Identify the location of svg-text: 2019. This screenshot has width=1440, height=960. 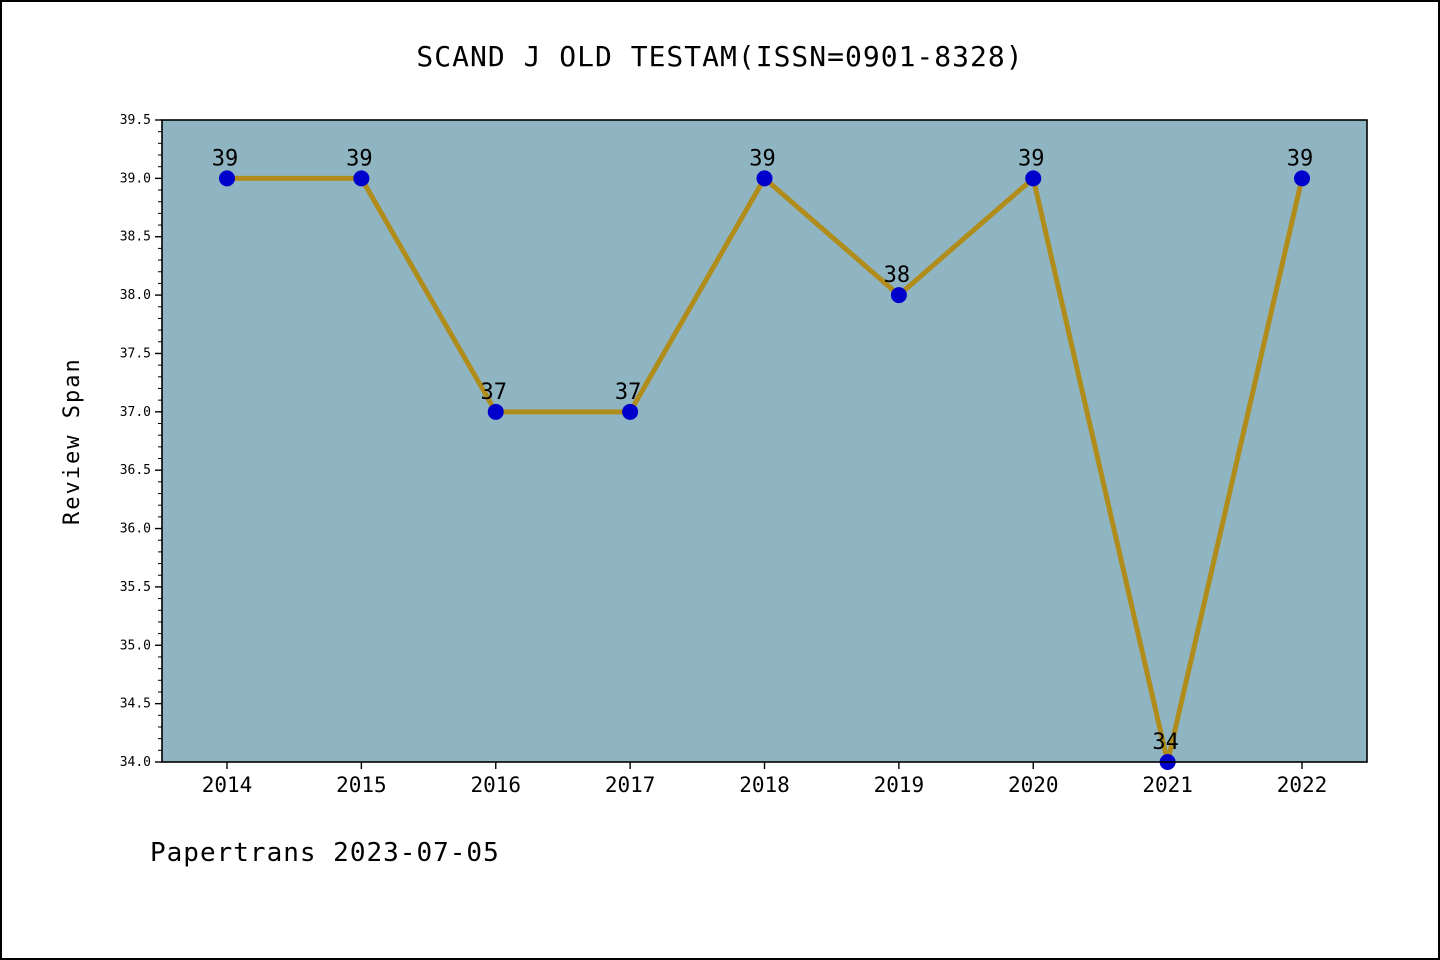
(899, 785).